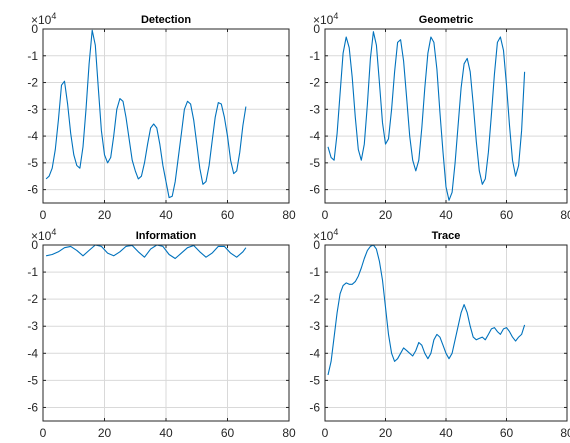  What do you see at coordinates (426, 116) in the screenshot?
I see `series-line-geometric` at bounding box center [426, 116].